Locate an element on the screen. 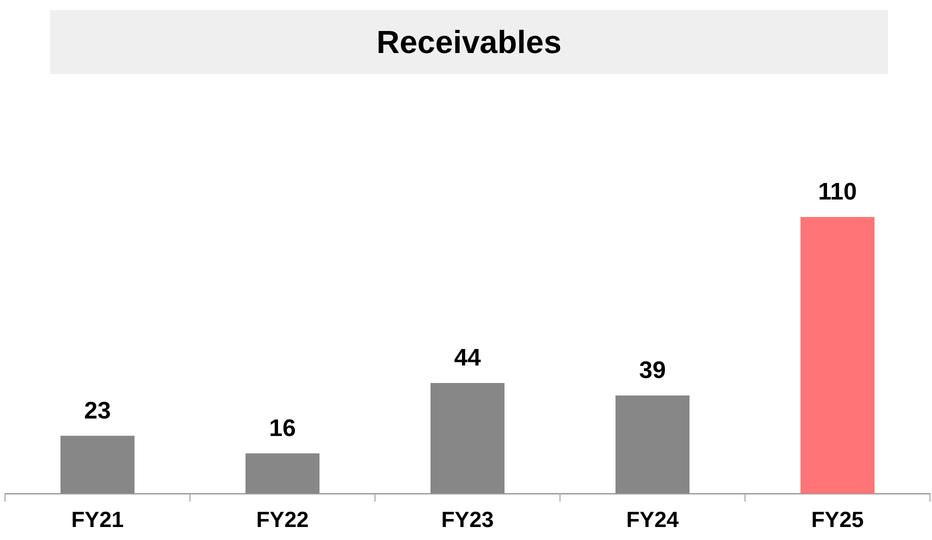 Image resolution: width=932 pixels, height=540 pixels. data-label: 110 is located at coordinates (837, 192).